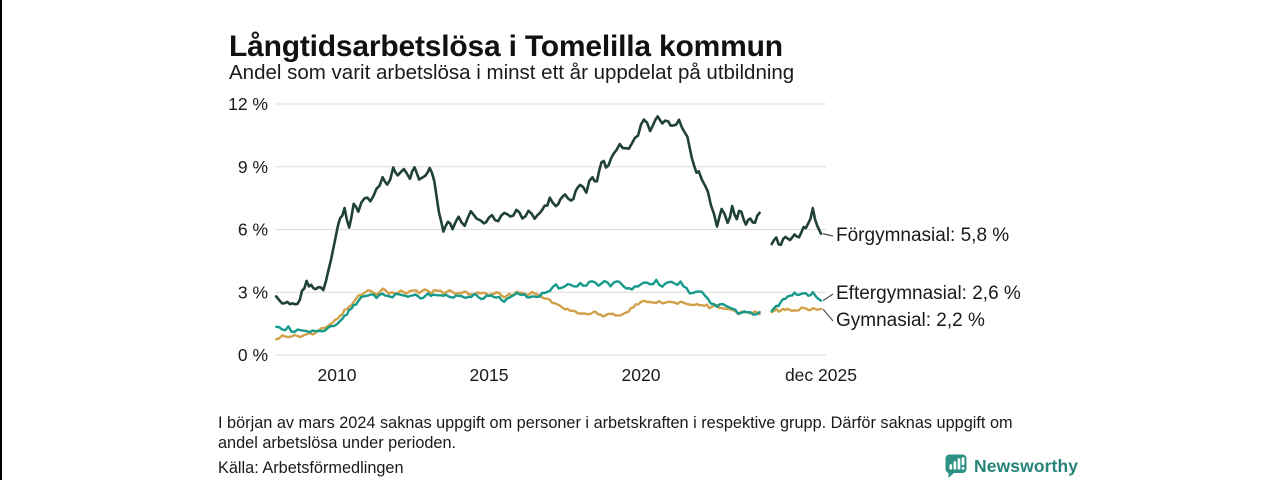 The height and width of the screenshot is (480, 1280). I want to click on x-tick-label: 2010, so click(337, 375).